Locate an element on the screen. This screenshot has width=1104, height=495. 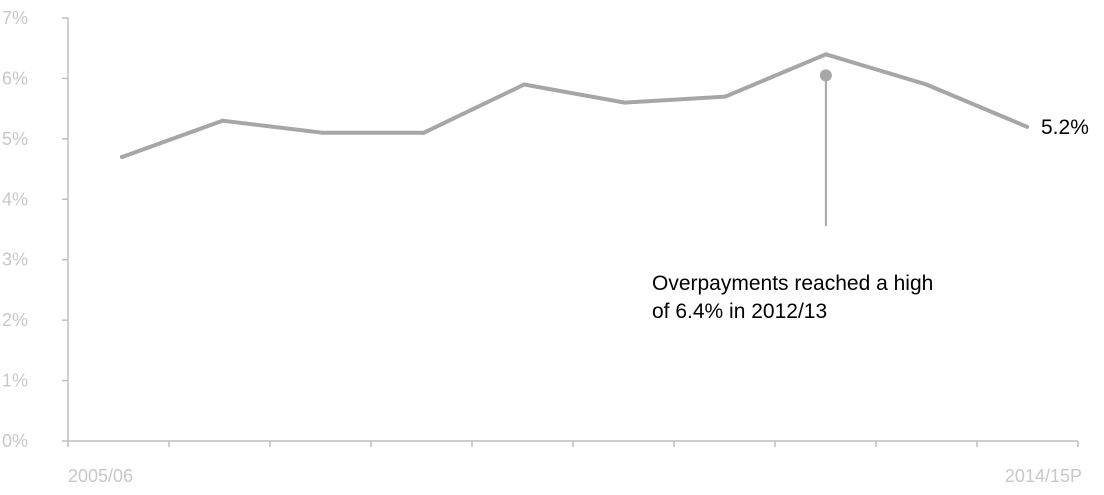
y-tick-label: 3% is located at coordinates (15, 260).